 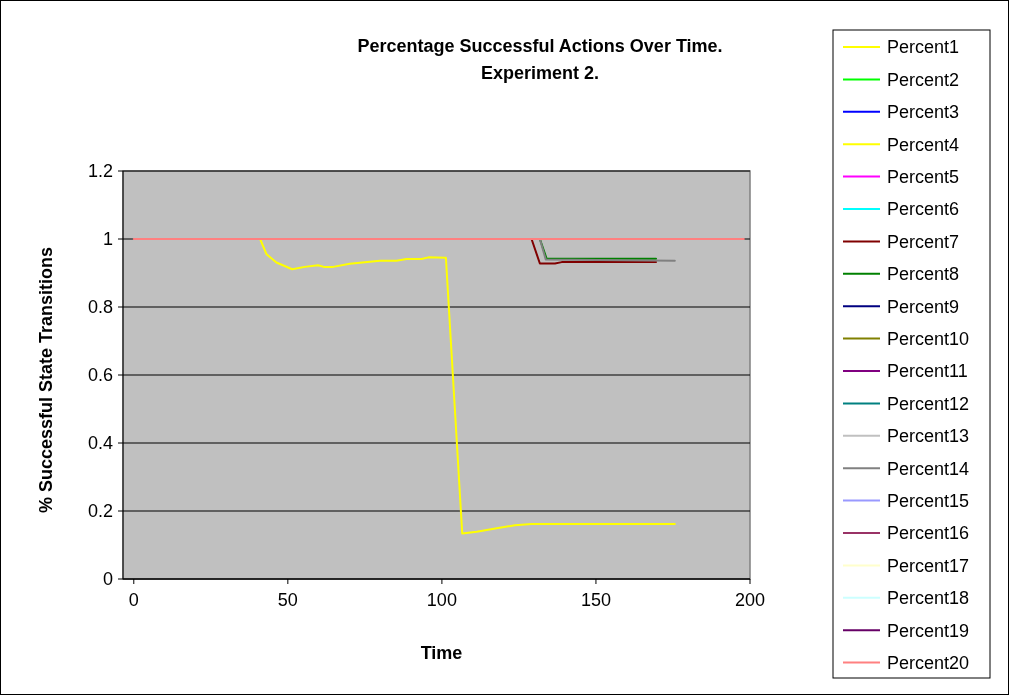 What do you see at coordinates (923, 79) in the screenshot?
I see `legend-label: Percent2` at bounding box center [923, 79].